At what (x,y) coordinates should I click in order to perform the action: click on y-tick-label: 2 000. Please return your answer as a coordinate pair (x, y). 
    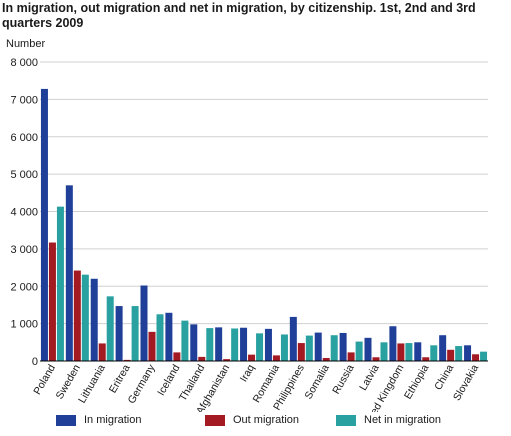
    Looking at the image, I should click on (24, 287).